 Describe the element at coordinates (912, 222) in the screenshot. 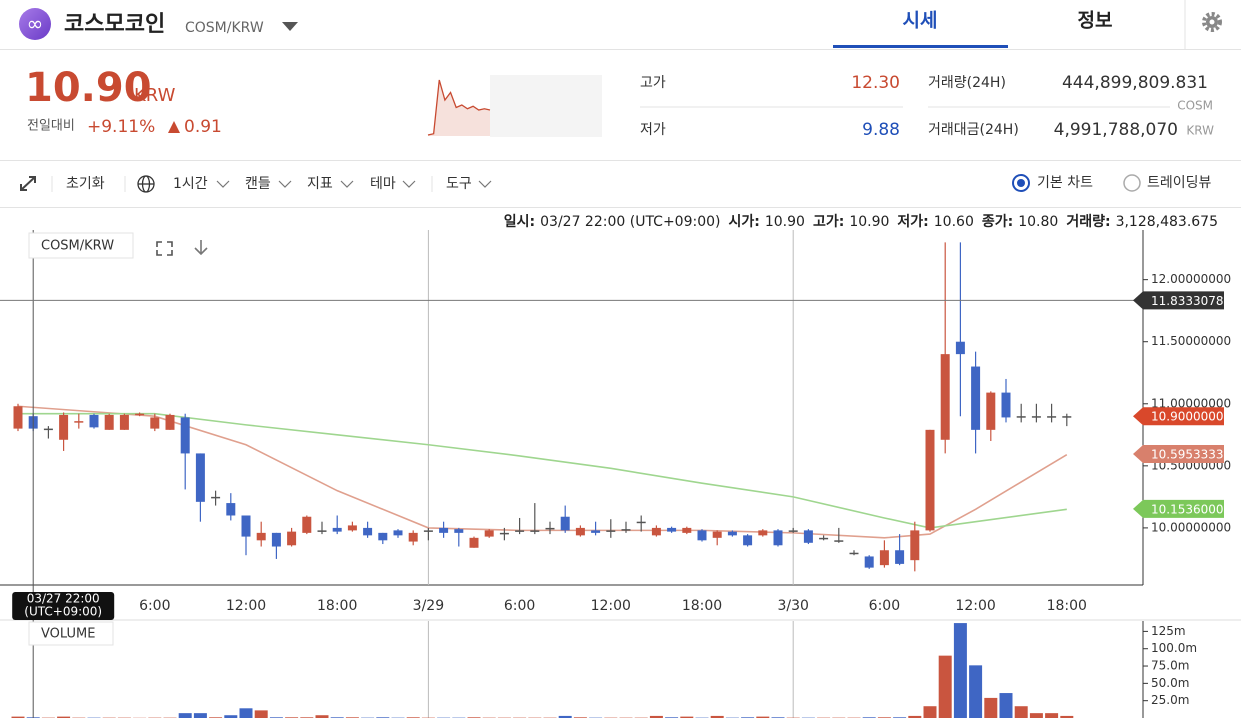

I see `info-label: 저가:` at that location.